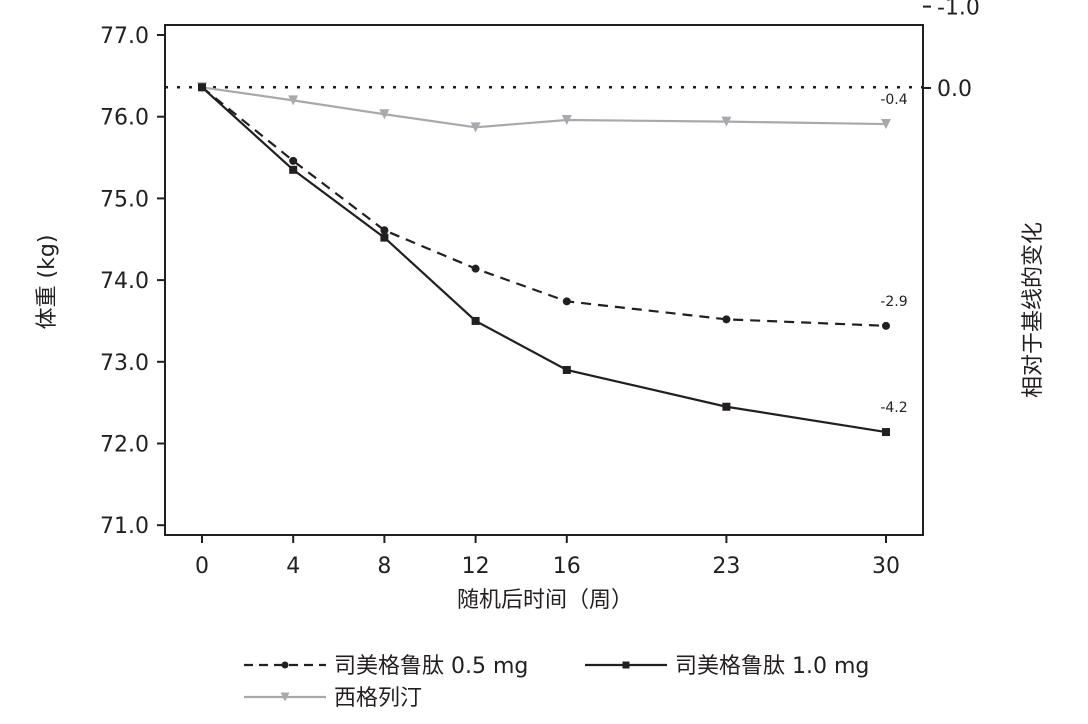 This screenshot has width=1088, height=724. I want to click on end-value-label: -0.4, so click(893, 100).